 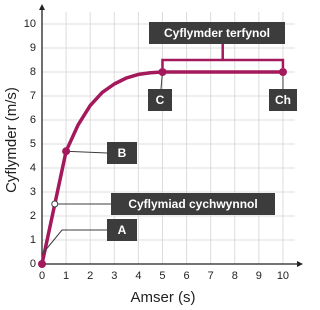 What do you see at coordinates (42, 276) in the screenshot?
I see `x-tick-label: 0` at bounding box center [42, 276].